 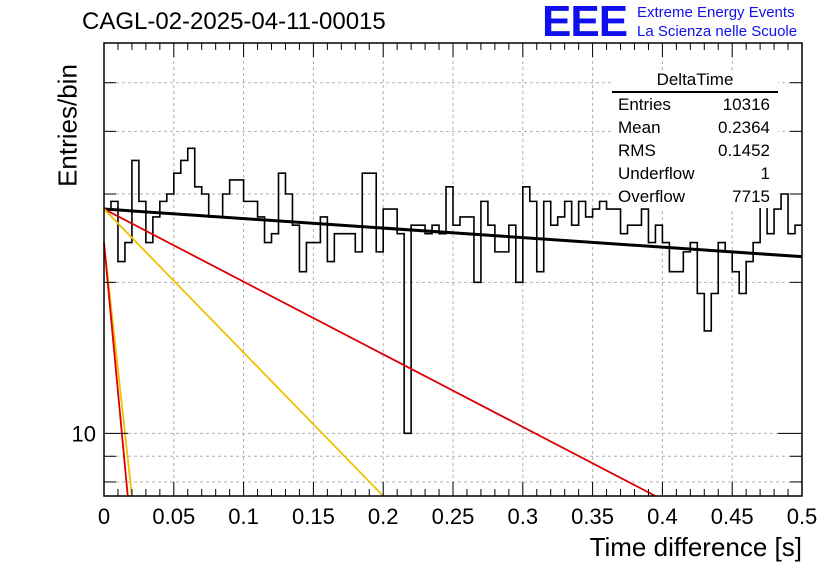 I want to click on stats-label: Entries, so click(x=644, y=104).